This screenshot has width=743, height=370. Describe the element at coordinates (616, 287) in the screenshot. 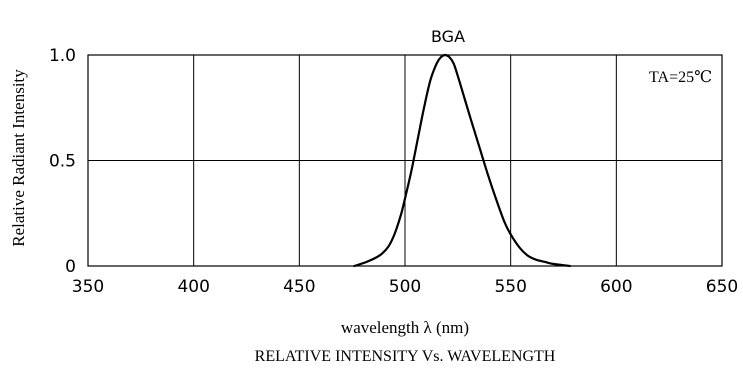

I see `x-tick-label: 600` at that location.